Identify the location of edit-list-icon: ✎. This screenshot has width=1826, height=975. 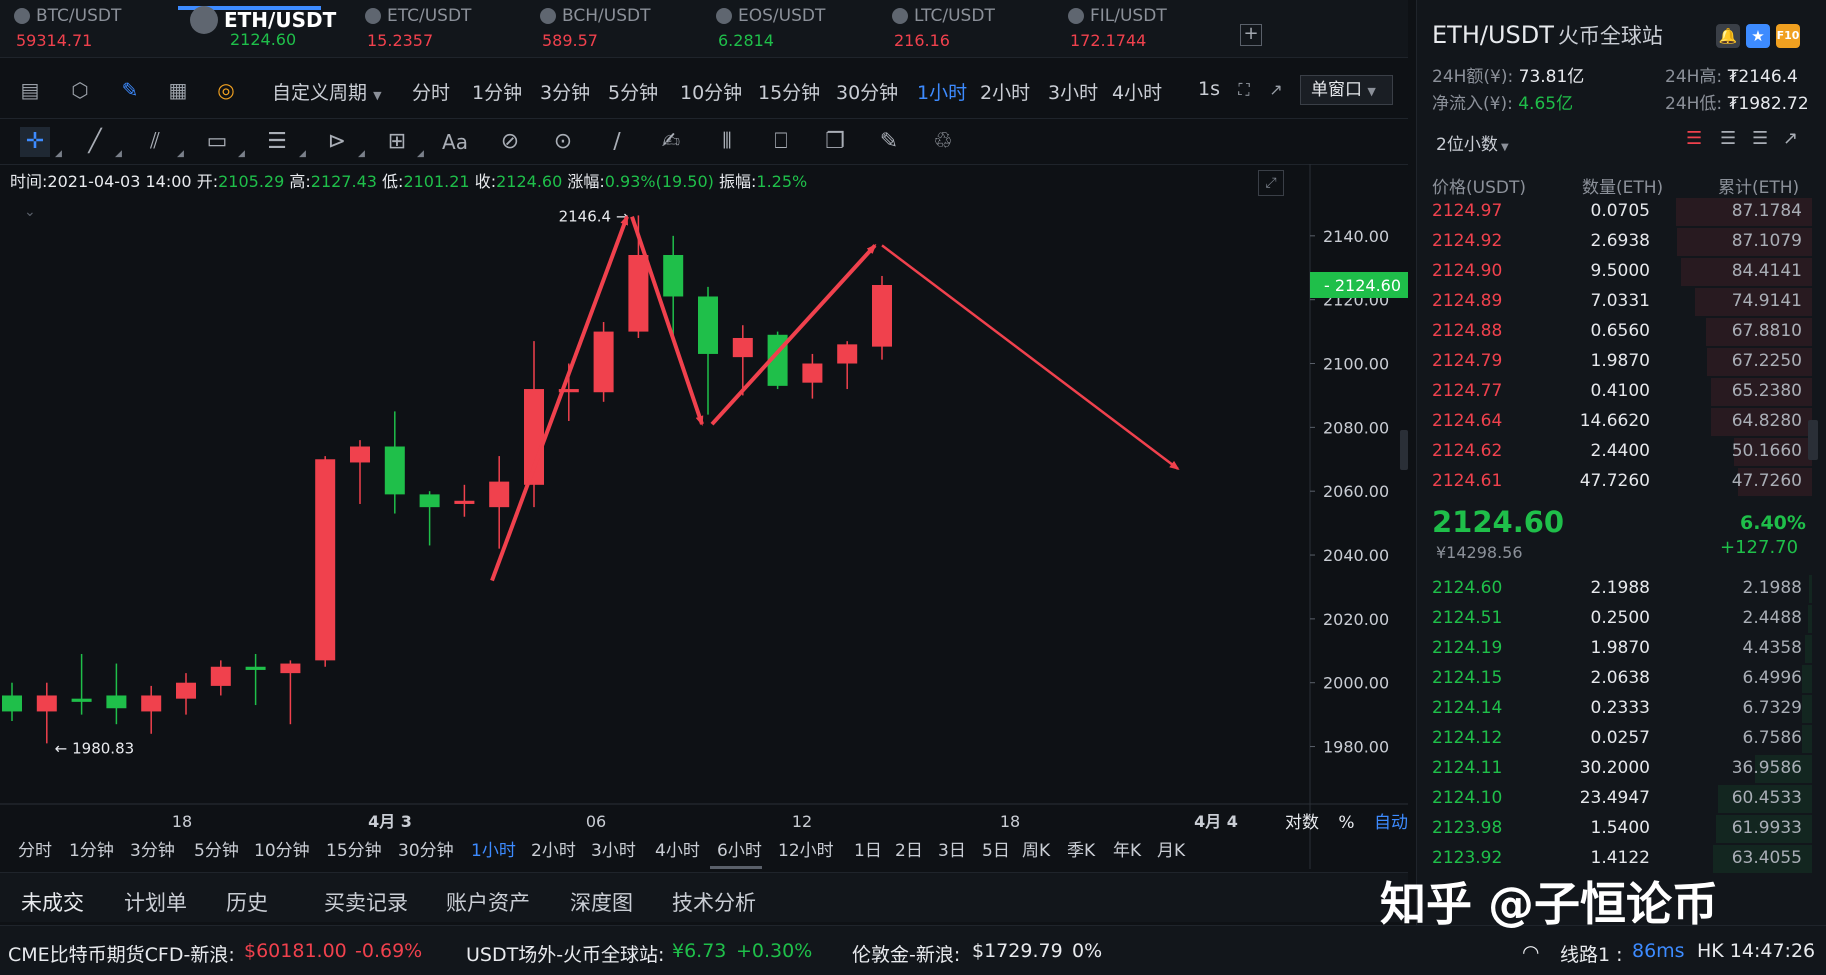
(889, 141).